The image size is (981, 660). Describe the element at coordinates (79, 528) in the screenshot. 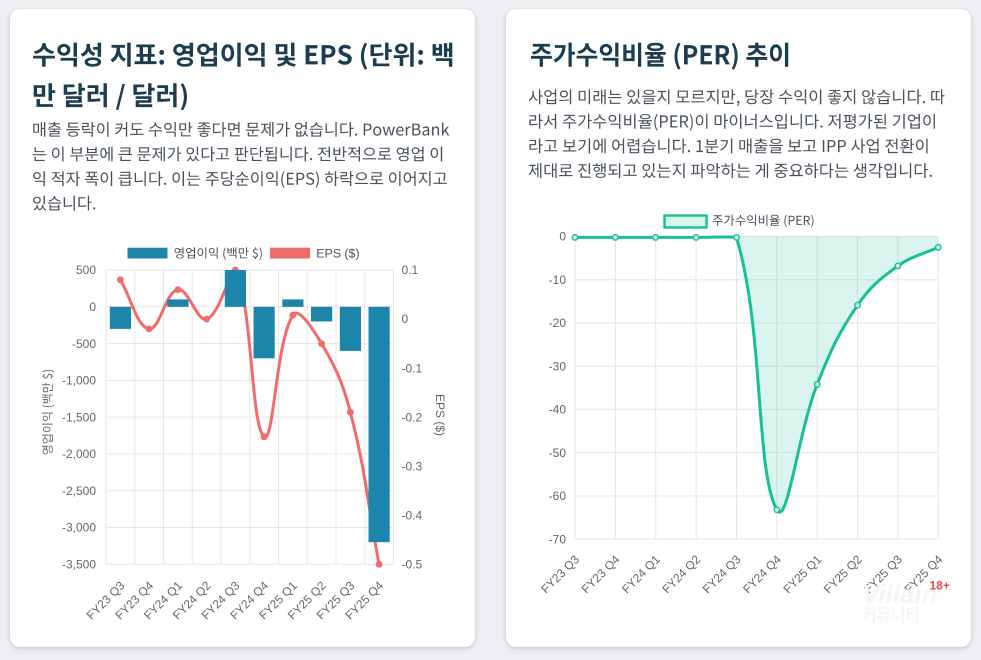

I see `svg-text: -3,000` at that location.